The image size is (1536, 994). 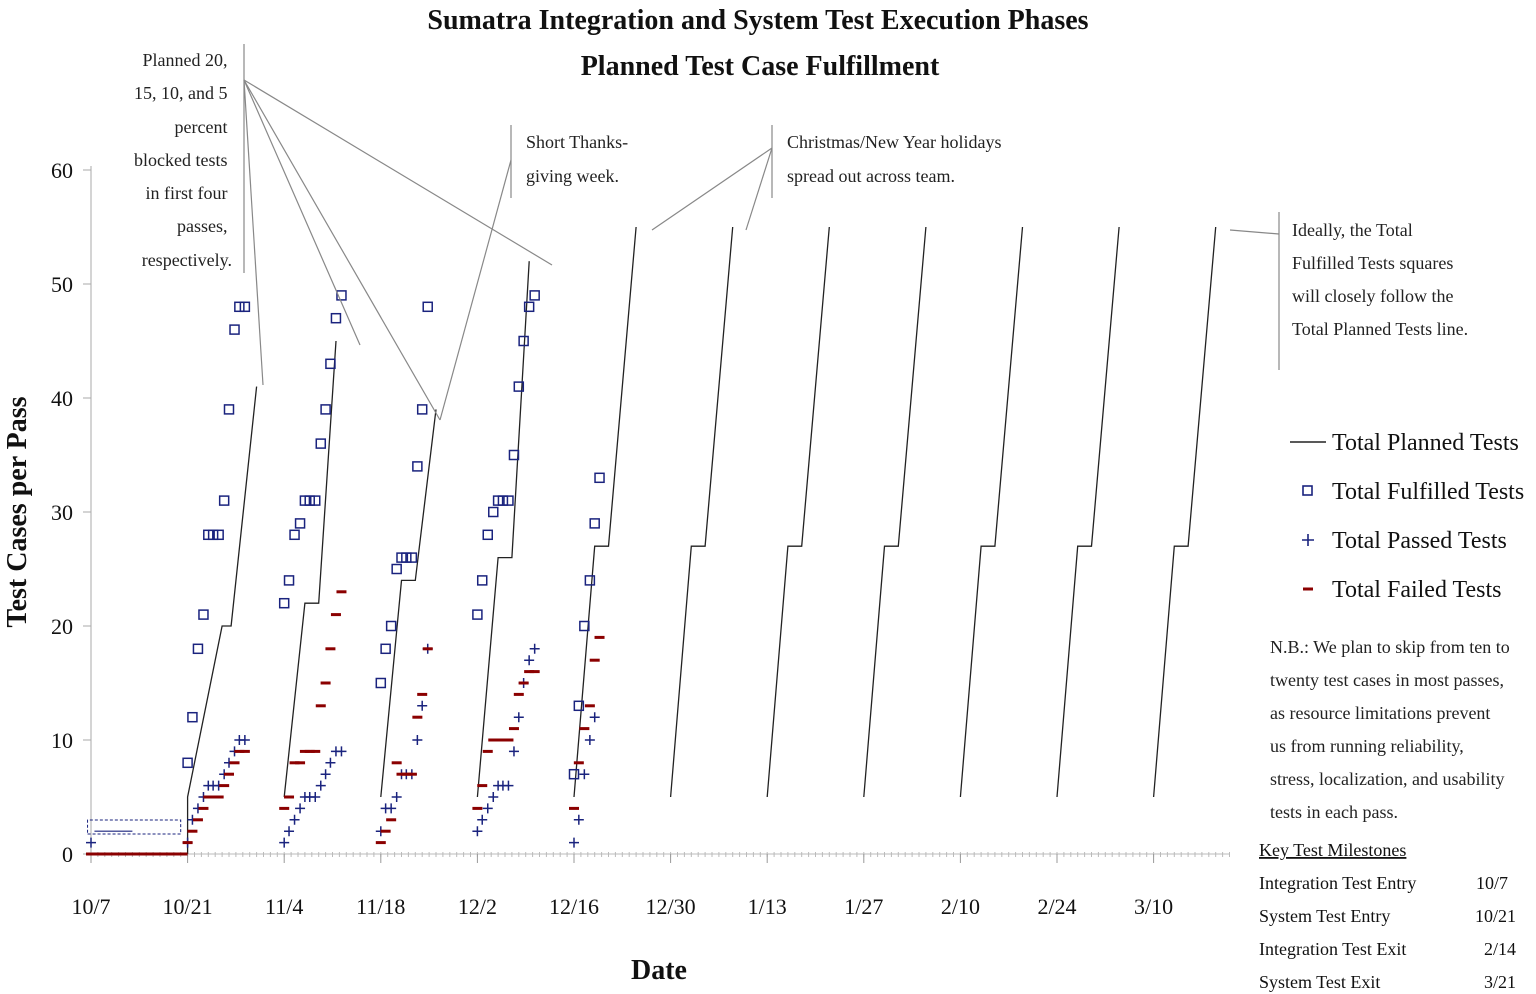 What do you see at coordinates (1417, 590) in the screenshot?
I see `legend-label-failed: Total Failed Tests` at bounding box center [1417, 590].